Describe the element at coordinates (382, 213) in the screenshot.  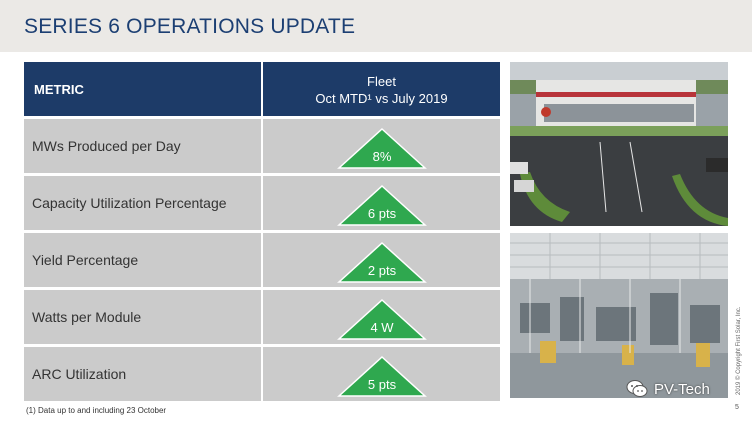
I see `metric-value: 6 pts` at that location.